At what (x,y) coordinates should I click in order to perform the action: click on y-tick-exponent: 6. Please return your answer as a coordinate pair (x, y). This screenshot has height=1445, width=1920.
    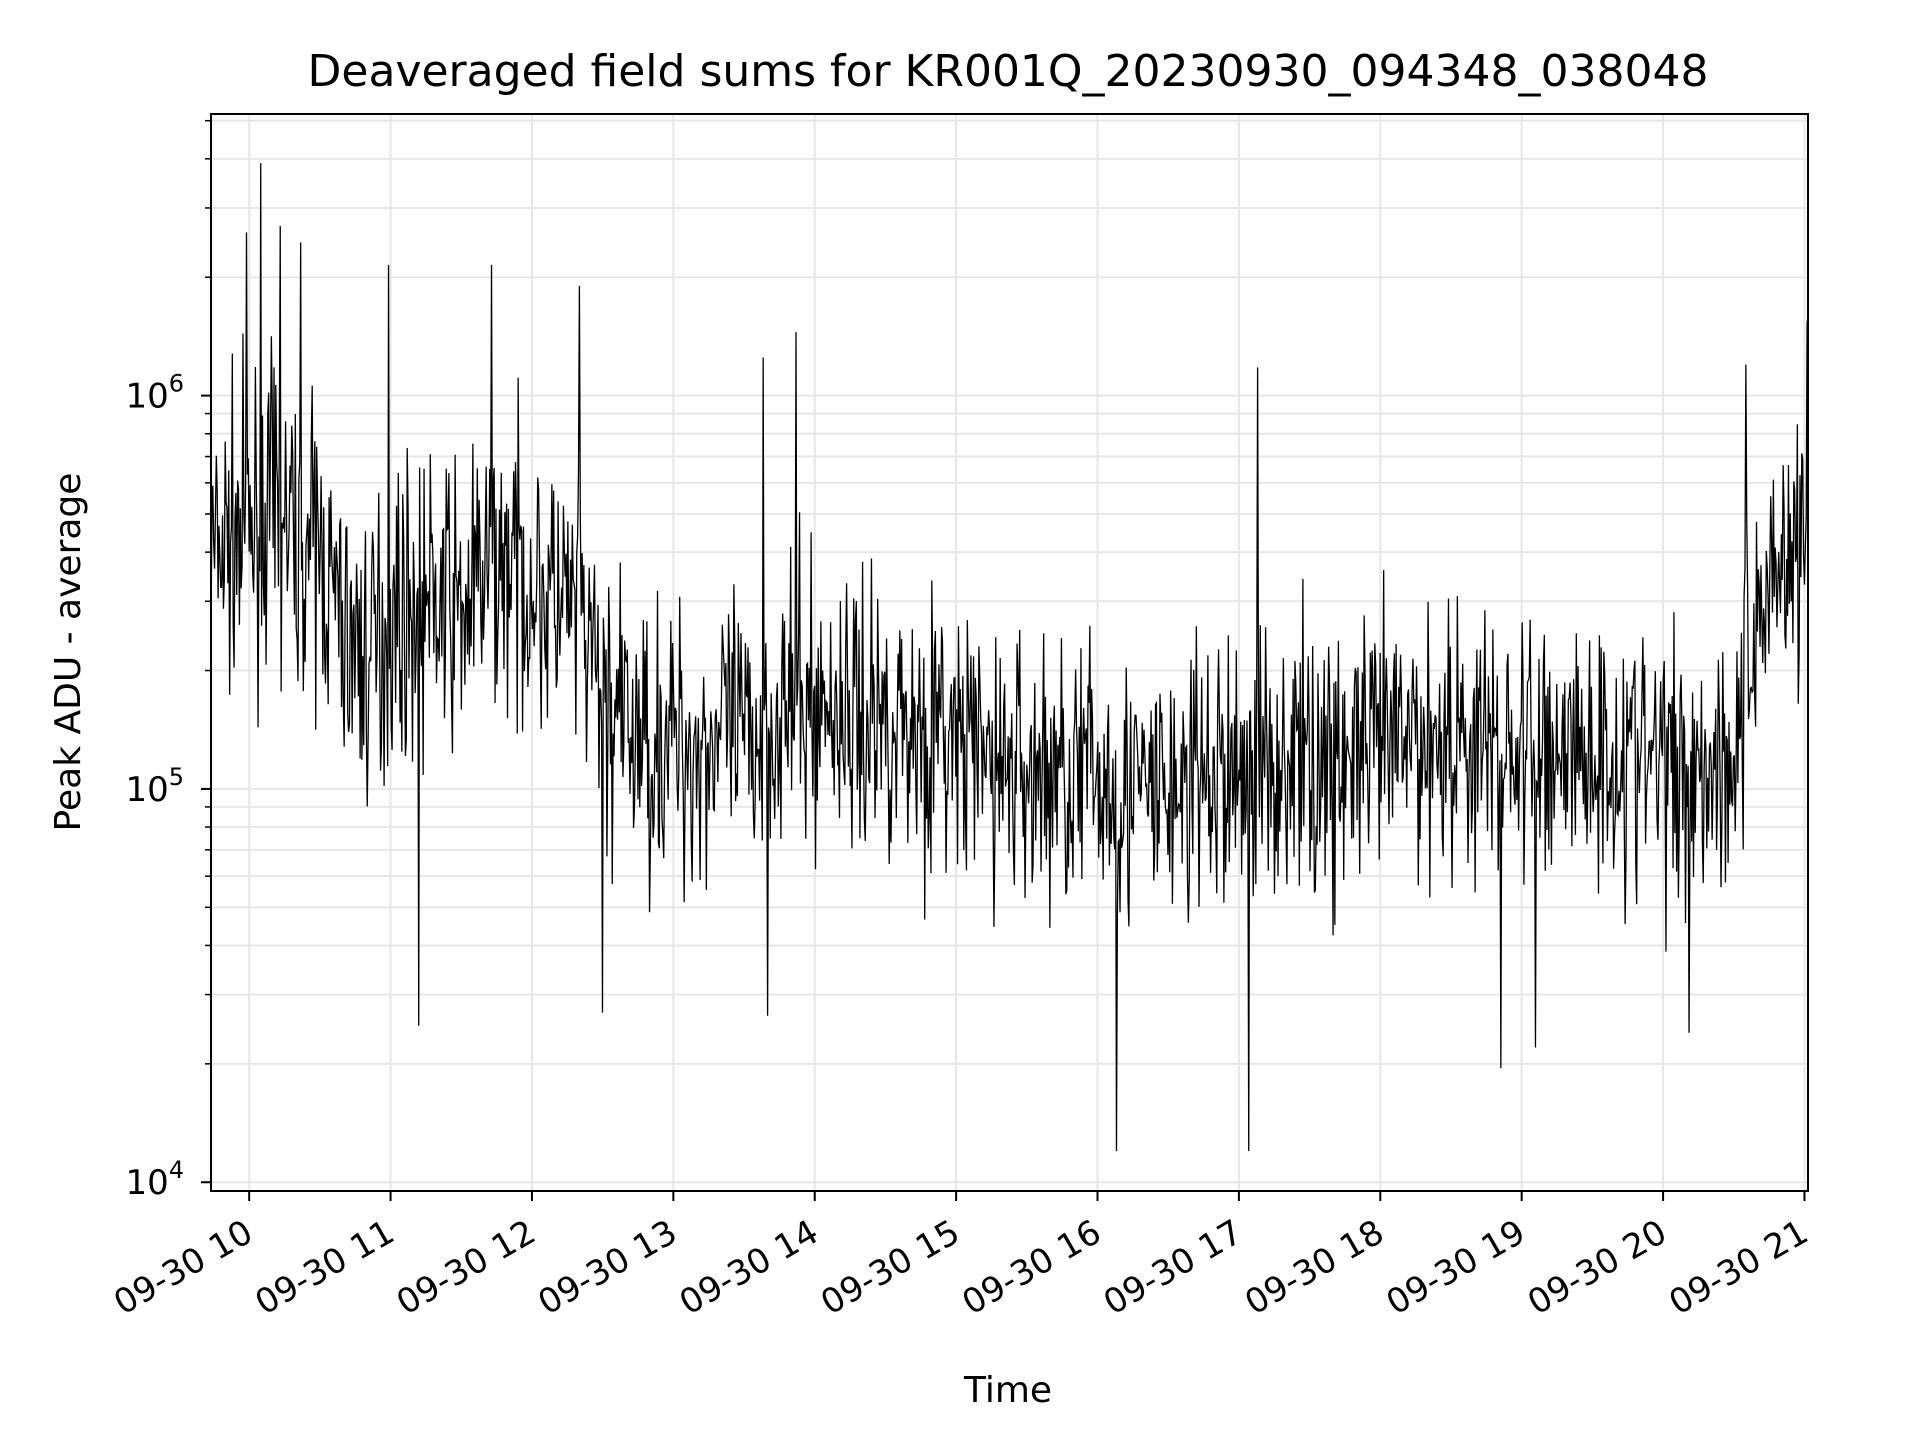
    Looking at the image, I should click on (176, 384).